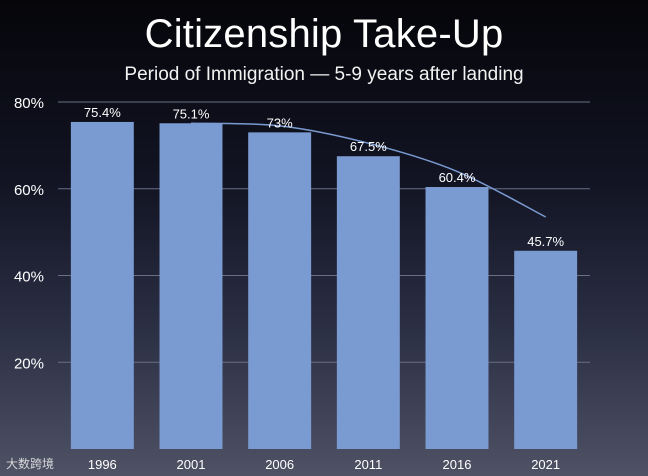  I want to click on y-tick-label: 80%, so click(29, 103).